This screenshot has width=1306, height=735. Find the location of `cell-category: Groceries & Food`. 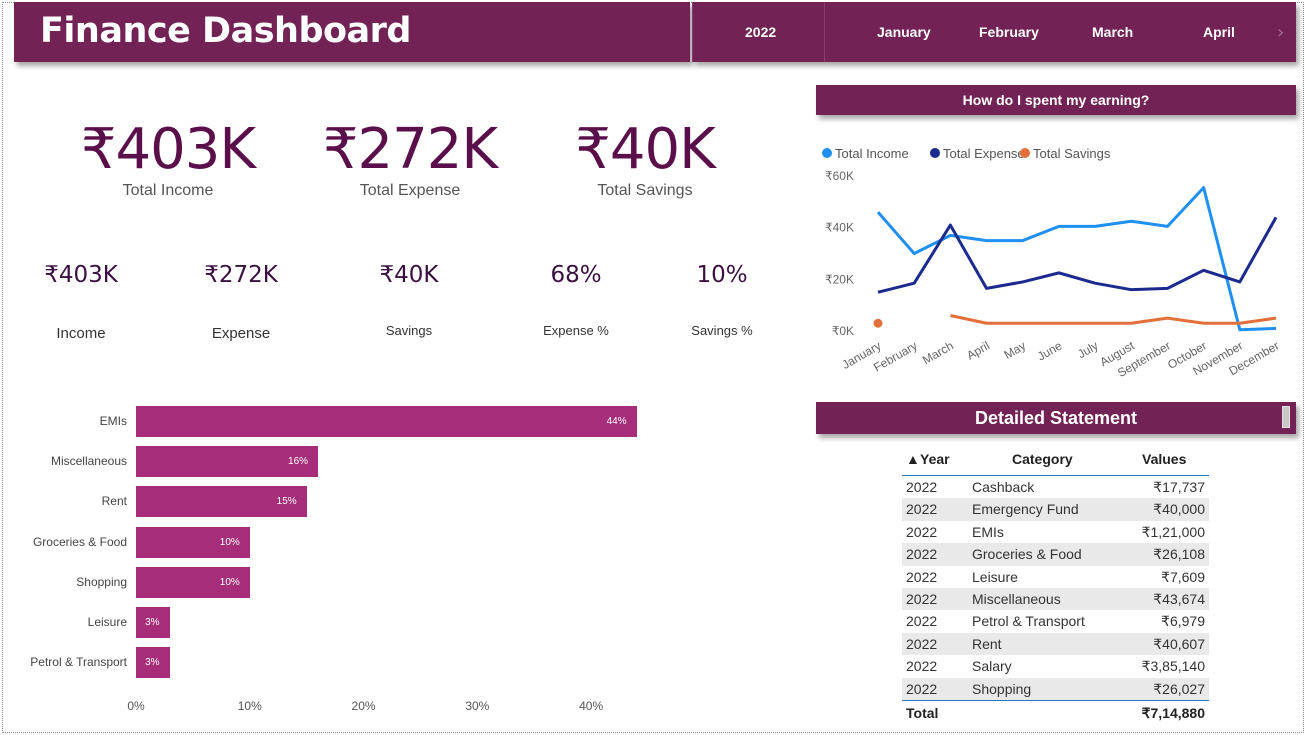

cell-category: Groceries & Food is located at coordinates (1027, 554).